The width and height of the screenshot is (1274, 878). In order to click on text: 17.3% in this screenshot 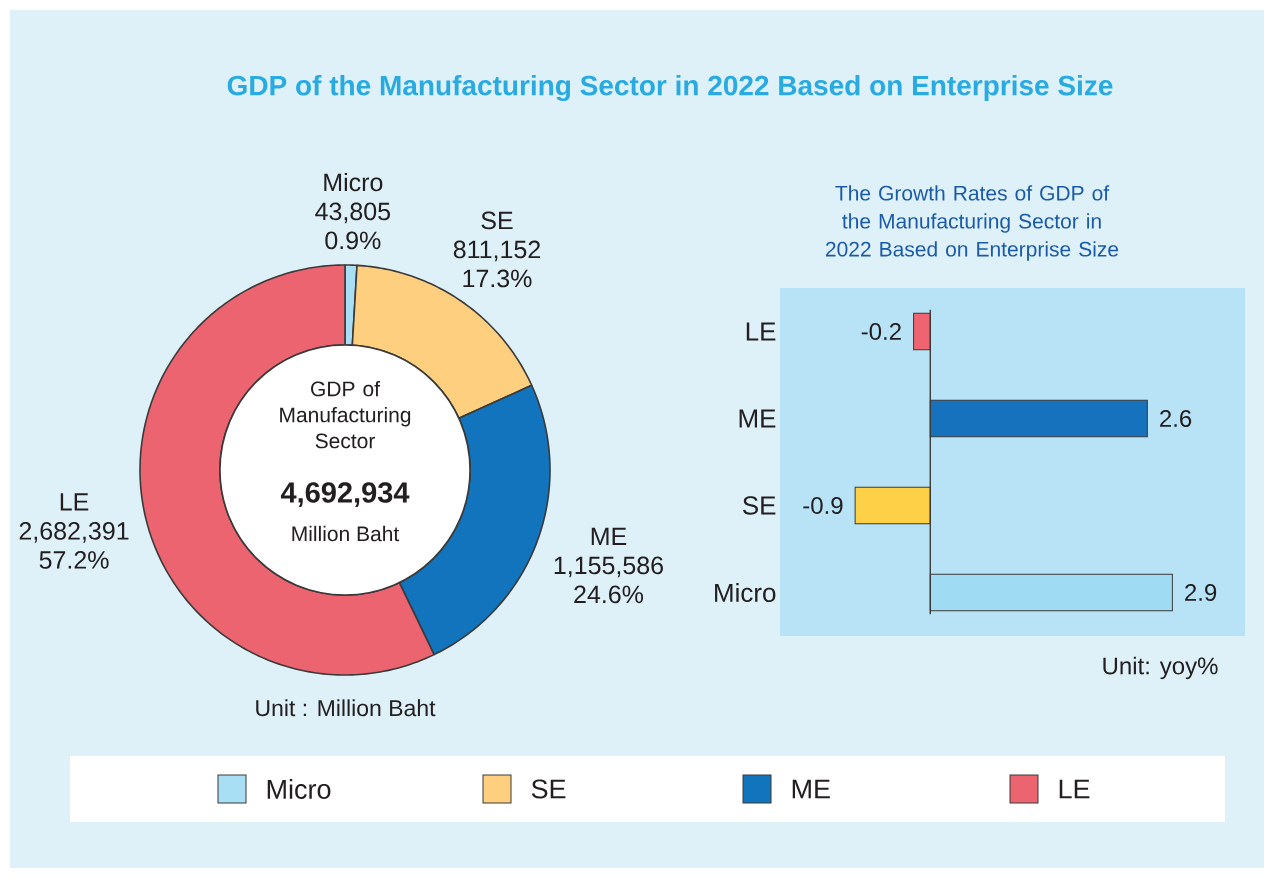, I will do `click(497, 278)`.